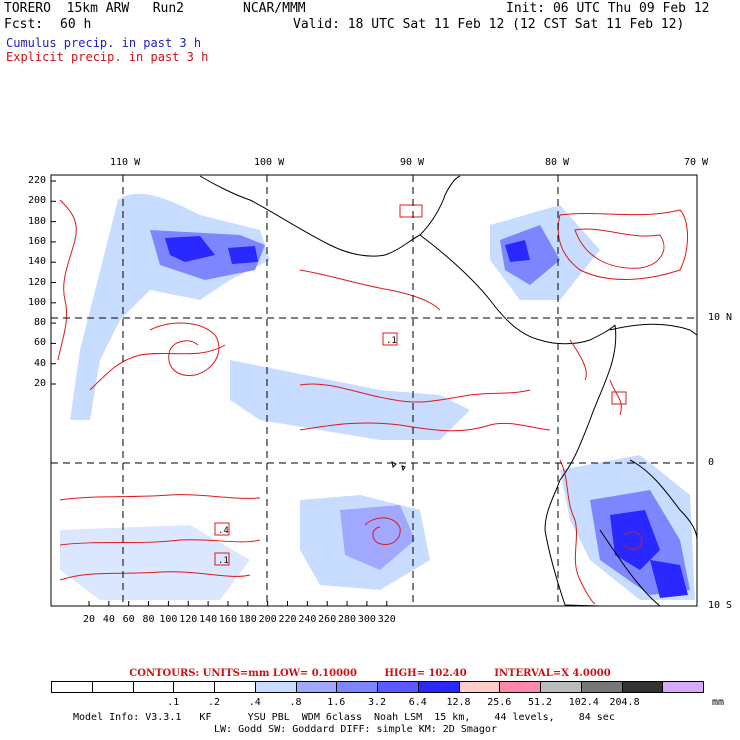 The height and width of the screenshot is (740, 740). Describe the element at coordinates (39, 383) in the screenshot. I see `left-y-label: 20` at that location.